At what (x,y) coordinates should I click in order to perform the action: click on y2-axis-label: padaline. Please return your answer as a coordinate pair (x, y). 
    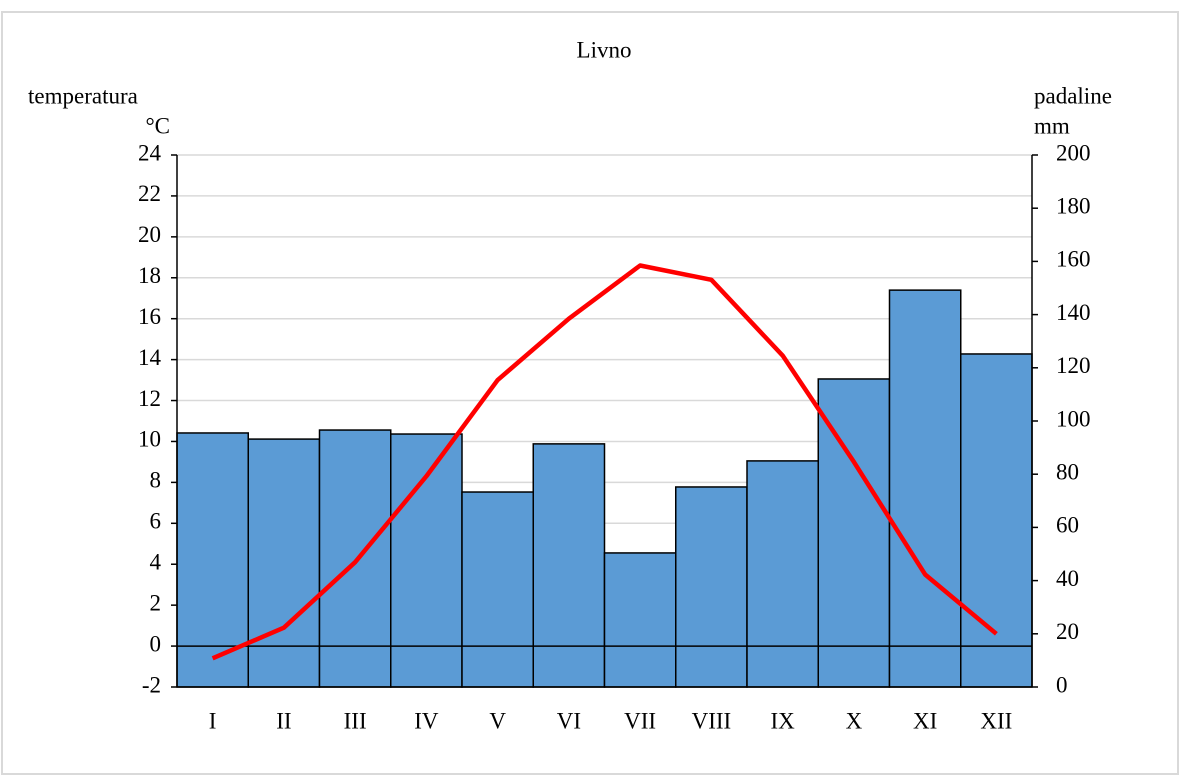
    Looking at the image, I should click on (1073, 95).